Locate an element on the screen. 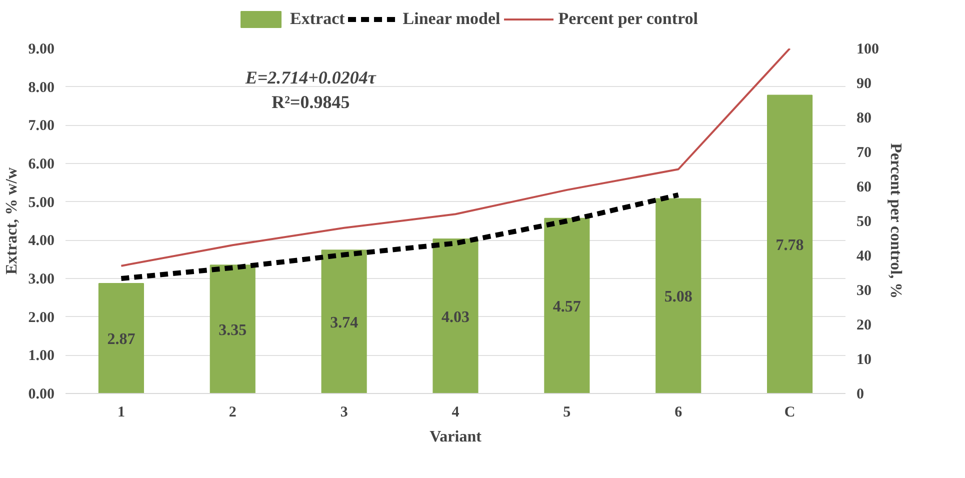  y2-tick-label: 100 is located at coordinates (867, 50).